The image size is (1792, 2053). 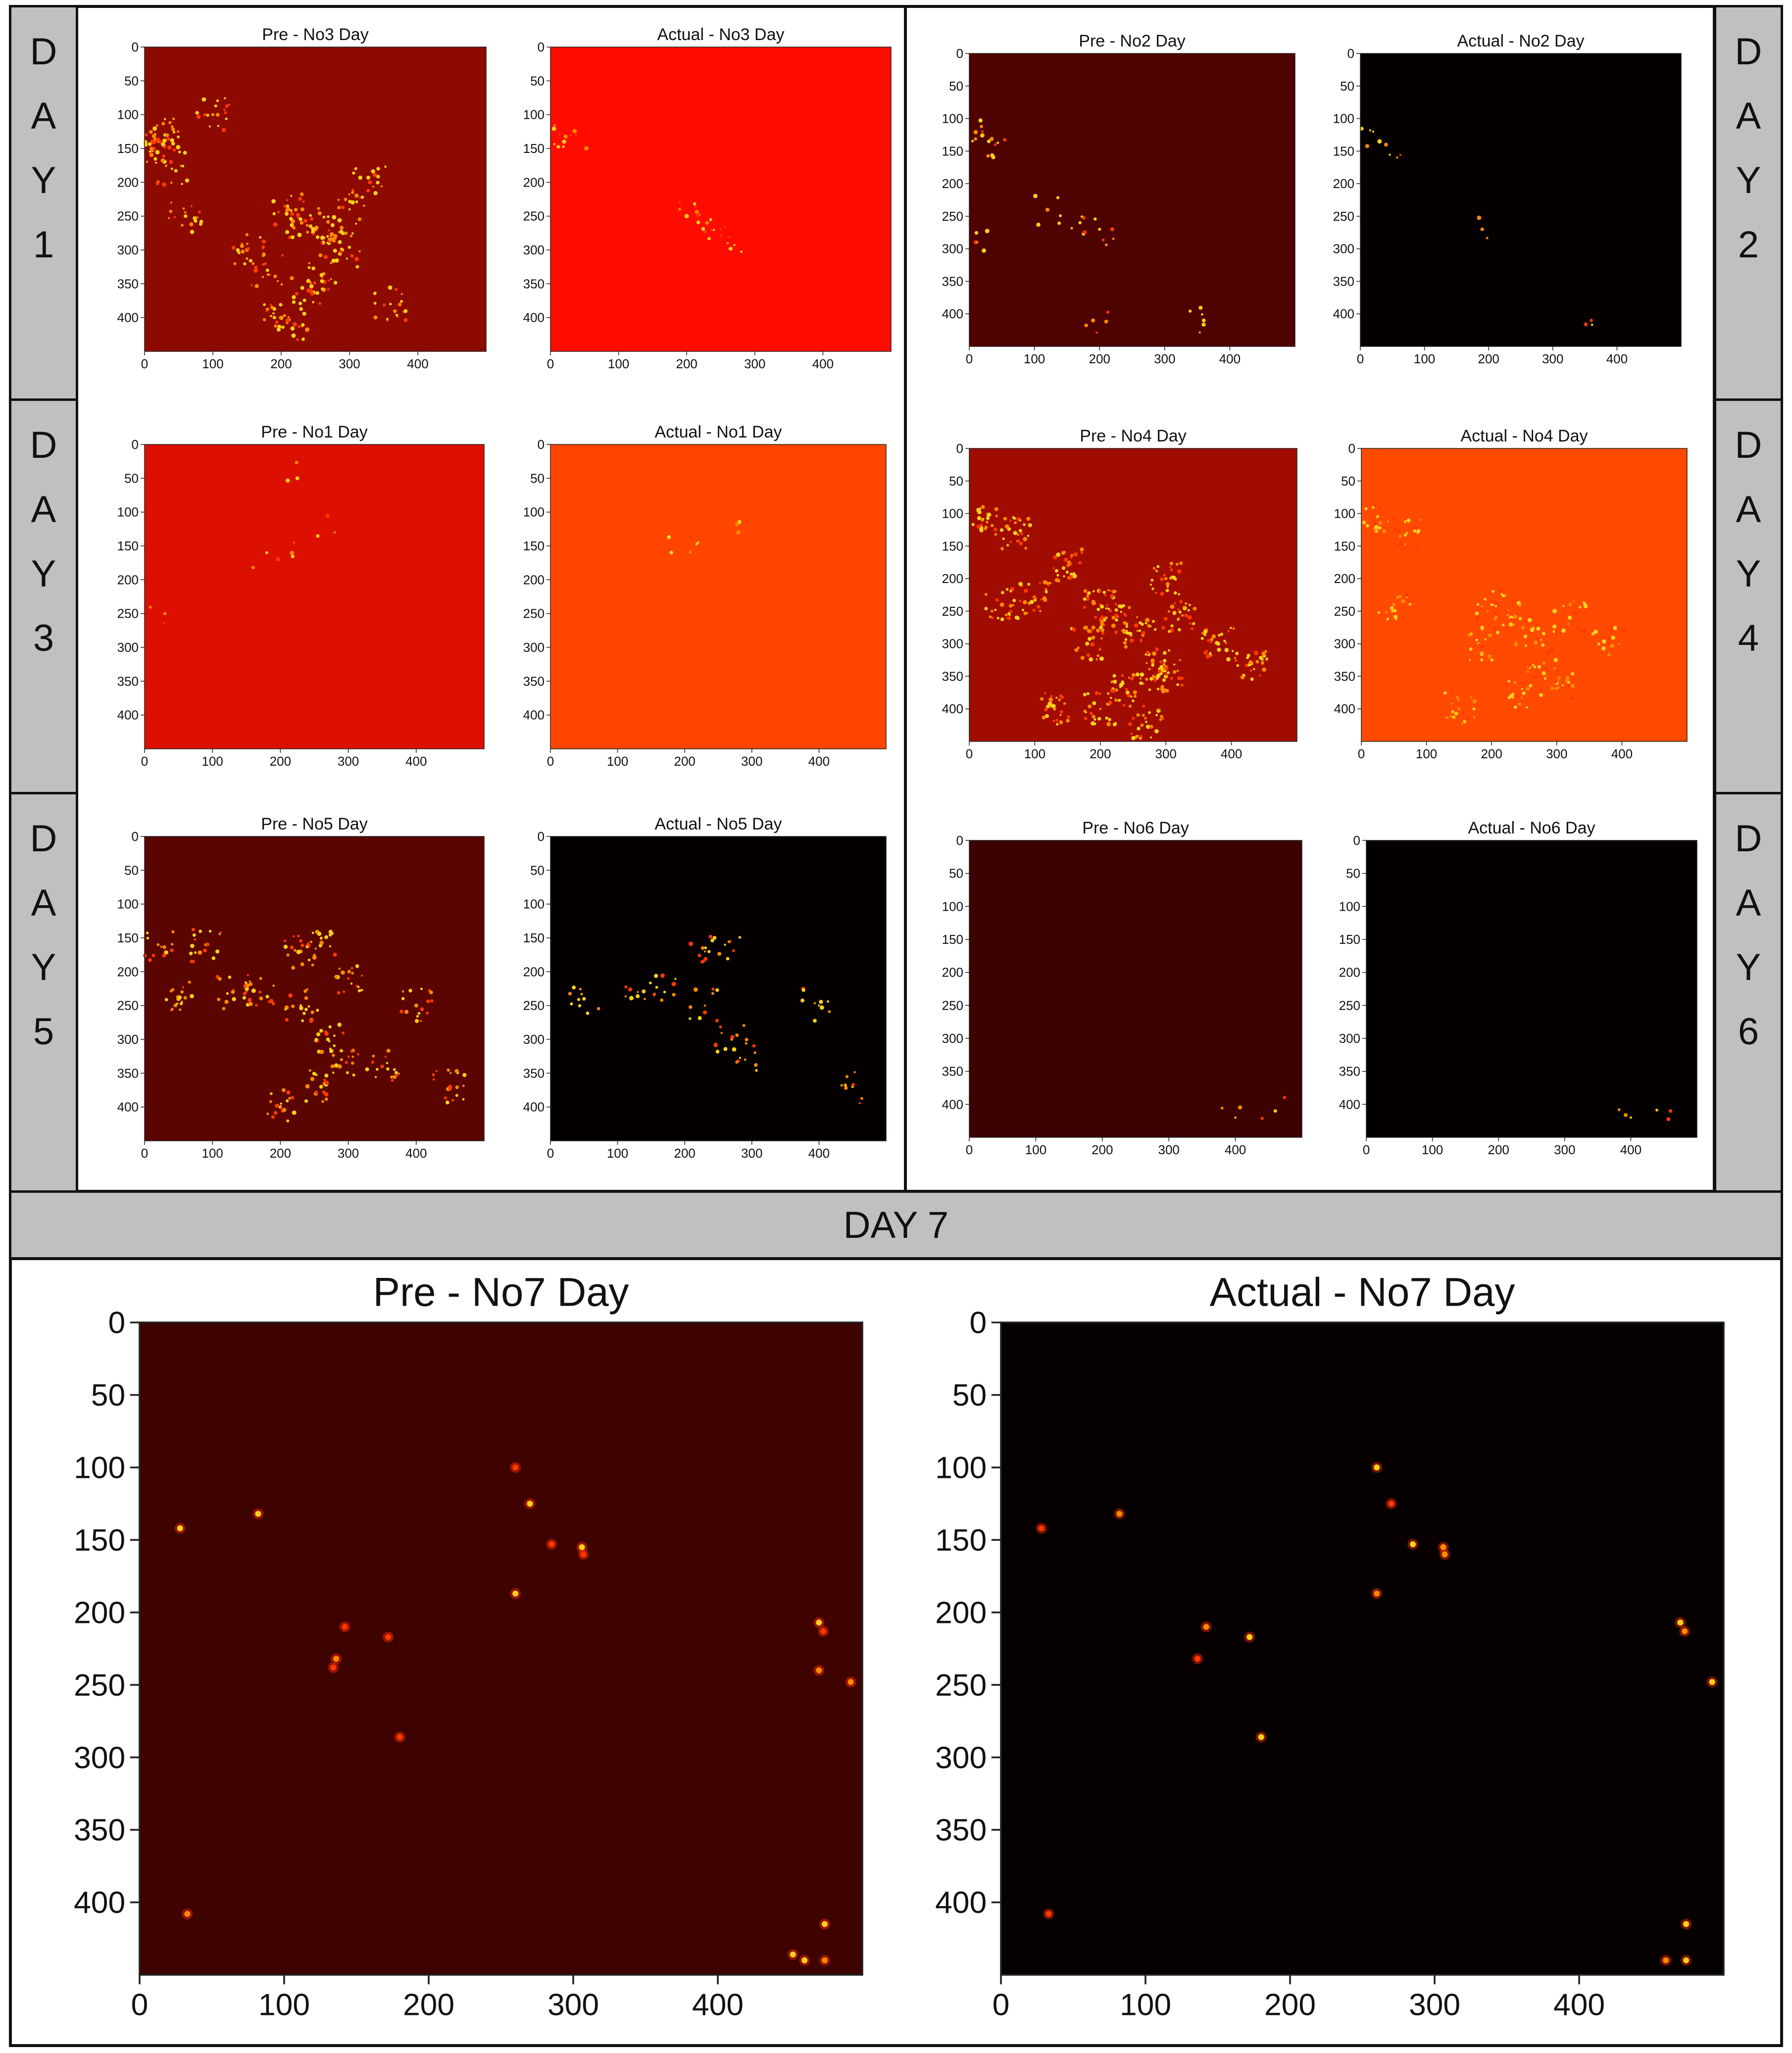 I want to click on x-tick-label: 400, so click(x=416, y=1154).